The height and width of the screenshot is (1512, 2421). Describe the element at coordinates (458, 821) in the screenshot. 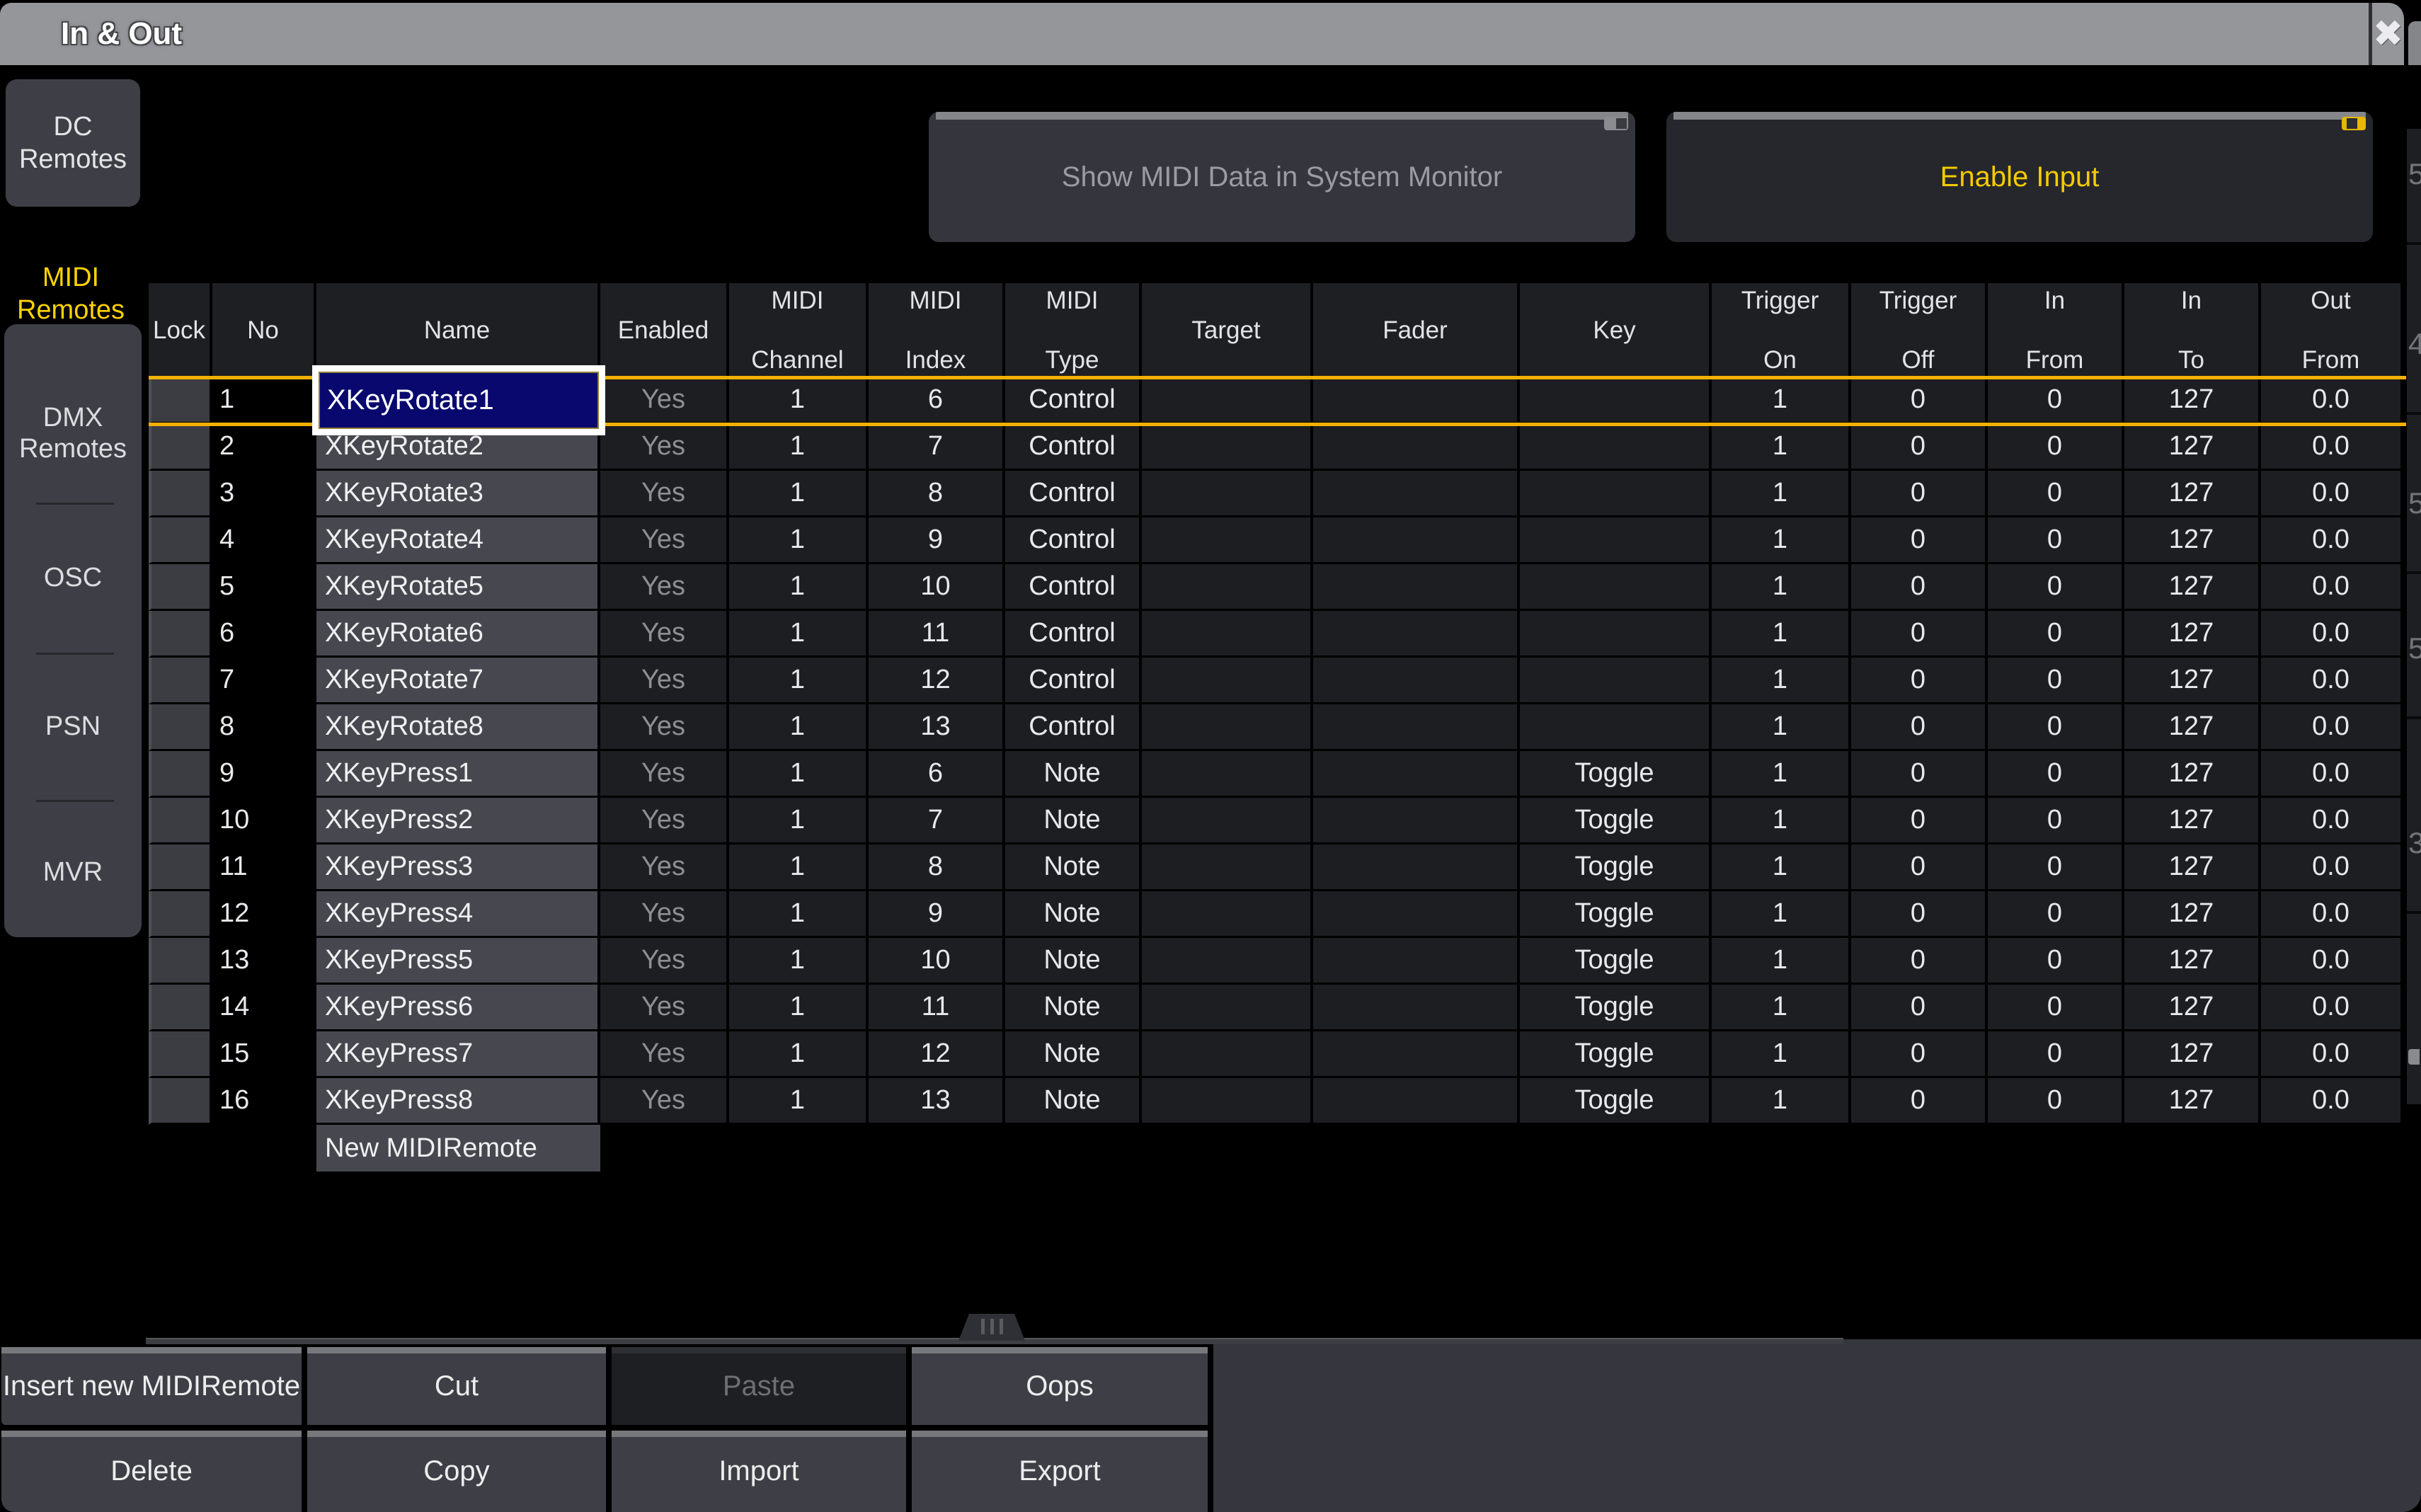

I see `cell-name: XKeyPress2` at that location.